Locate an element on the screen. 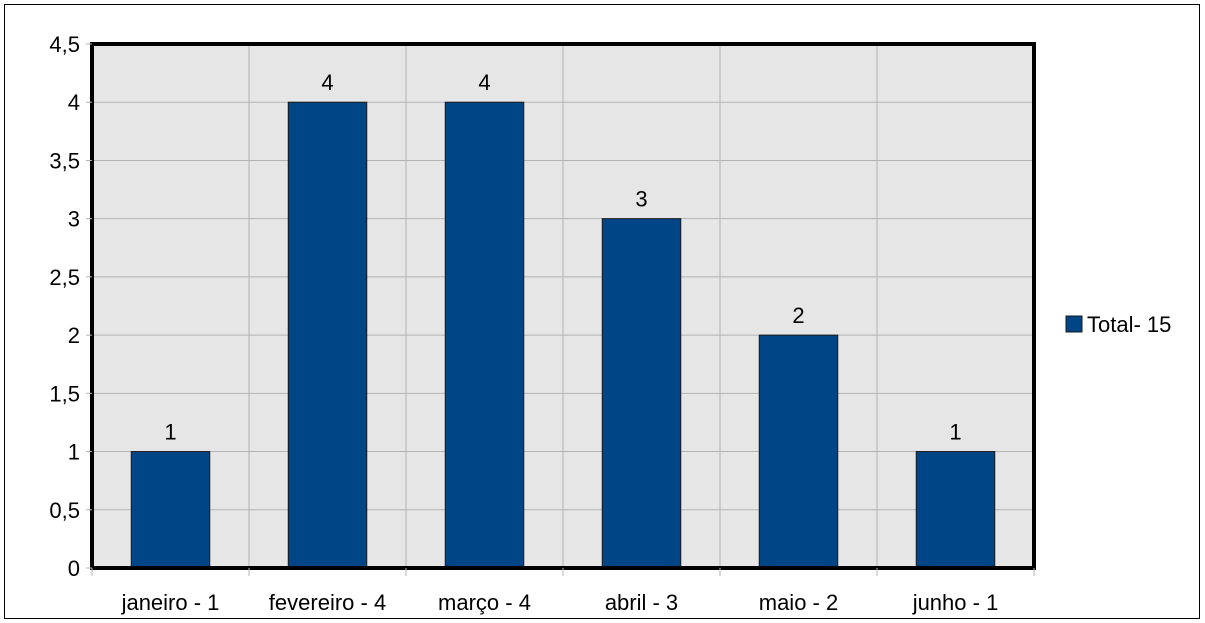 This screenshot has width=1205, height=623. x-tick-label: janeiro - 1 is located at coordinates (170, 602).